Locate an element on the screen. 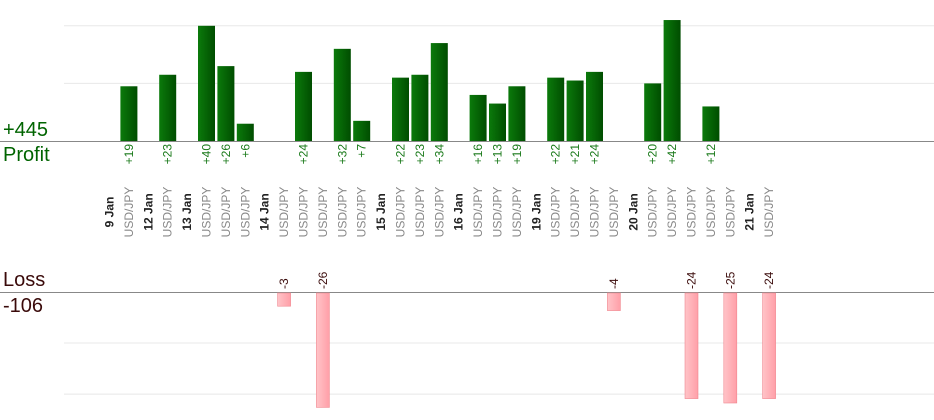 Image resolution: width=934 pixels, height=420 pixels. profit-value-label: +16 is located at coordinates (478, 154).